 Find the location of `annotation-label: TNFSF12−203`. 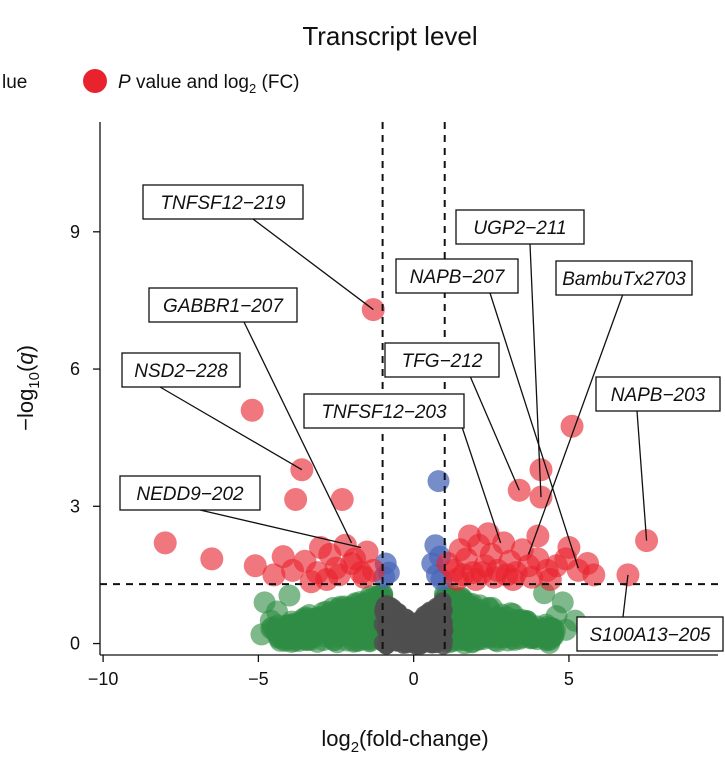

annotation-label: TNFSF12−203 is located at coordinates (384, 412).